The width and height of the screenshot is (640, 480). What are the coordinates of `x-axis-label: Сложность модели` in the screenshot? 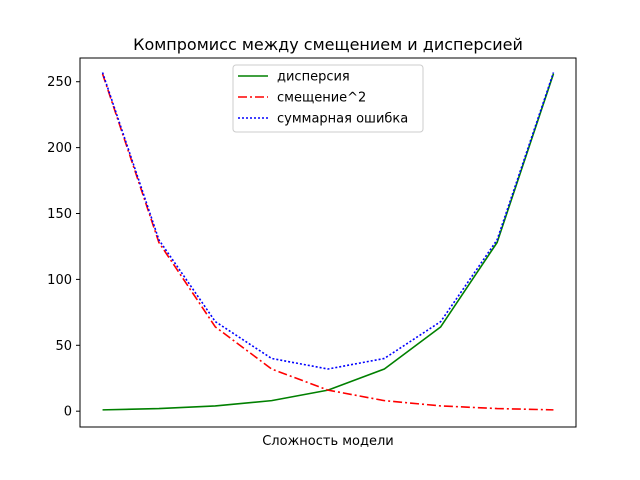 It's located at (328, 441).